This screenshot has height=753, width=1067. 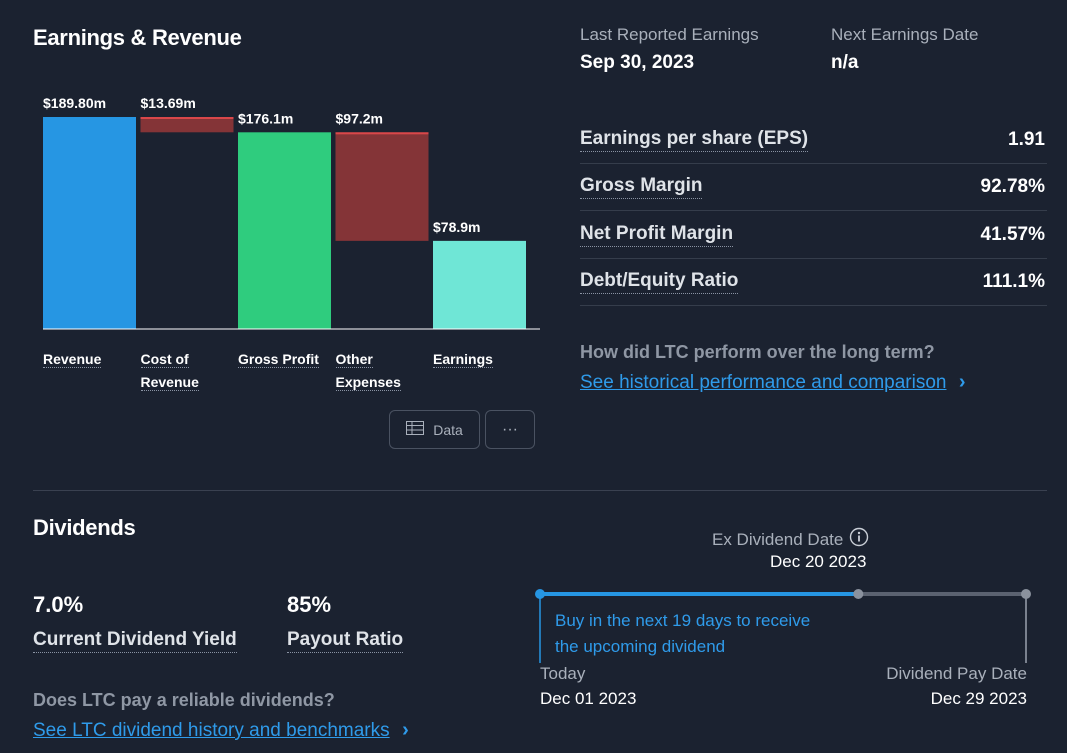 I want to click on dividend-timeline, so click(x=783, y=626).